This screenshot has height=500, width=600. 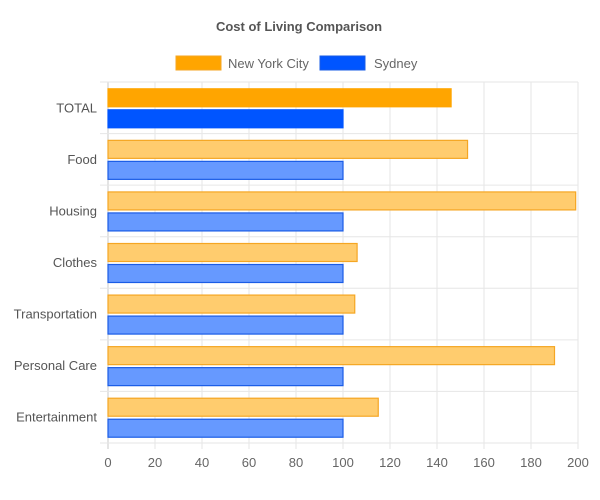 What do you see at coordinates (76, 107) in the screenshot?
I see `category-label-total: TOTAL` at bounding box center [76, 107].